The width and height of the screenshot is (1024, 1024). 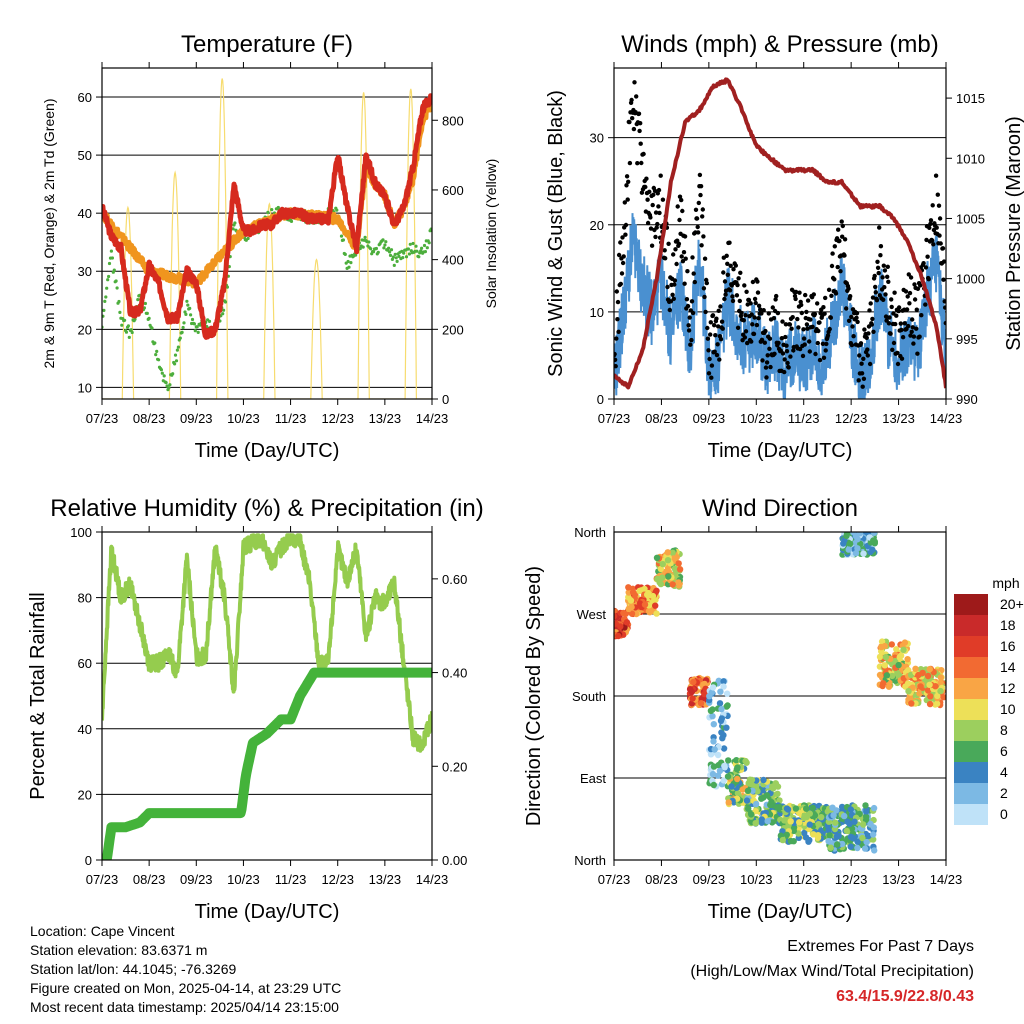 What do you see at coordinates (832, 971) in the screenshot?
I see `extremes-subtitle: (High/Low/Max Wind/Total Precipitation)` at bounding box center [832, 971].